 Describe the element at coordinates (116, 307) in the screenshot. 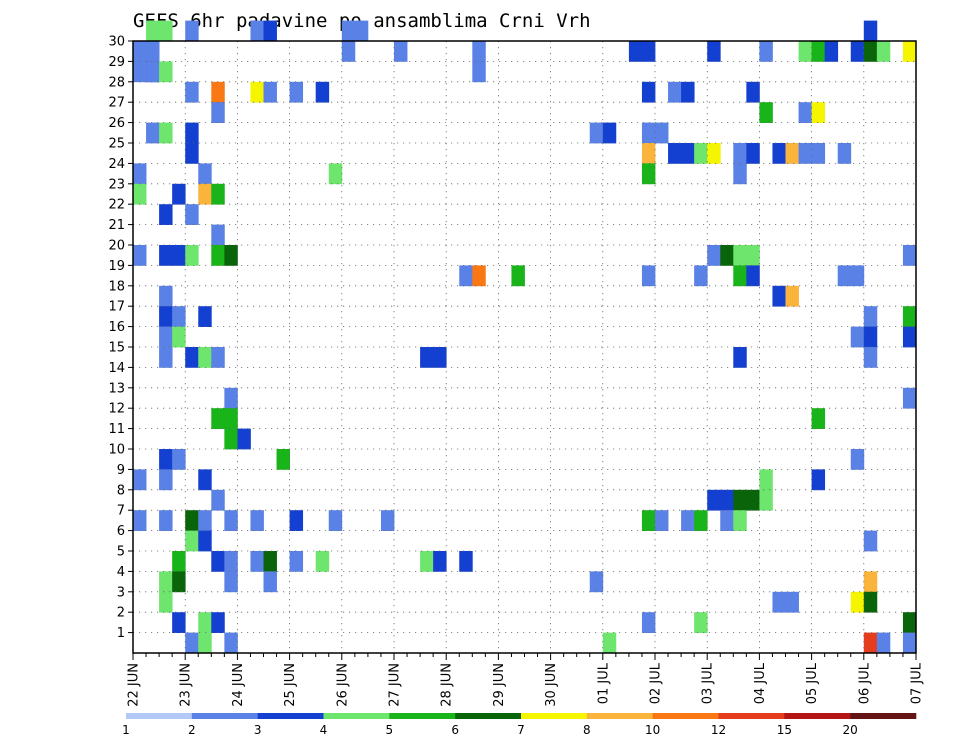

I see `y-tick-label: 17` at that location.